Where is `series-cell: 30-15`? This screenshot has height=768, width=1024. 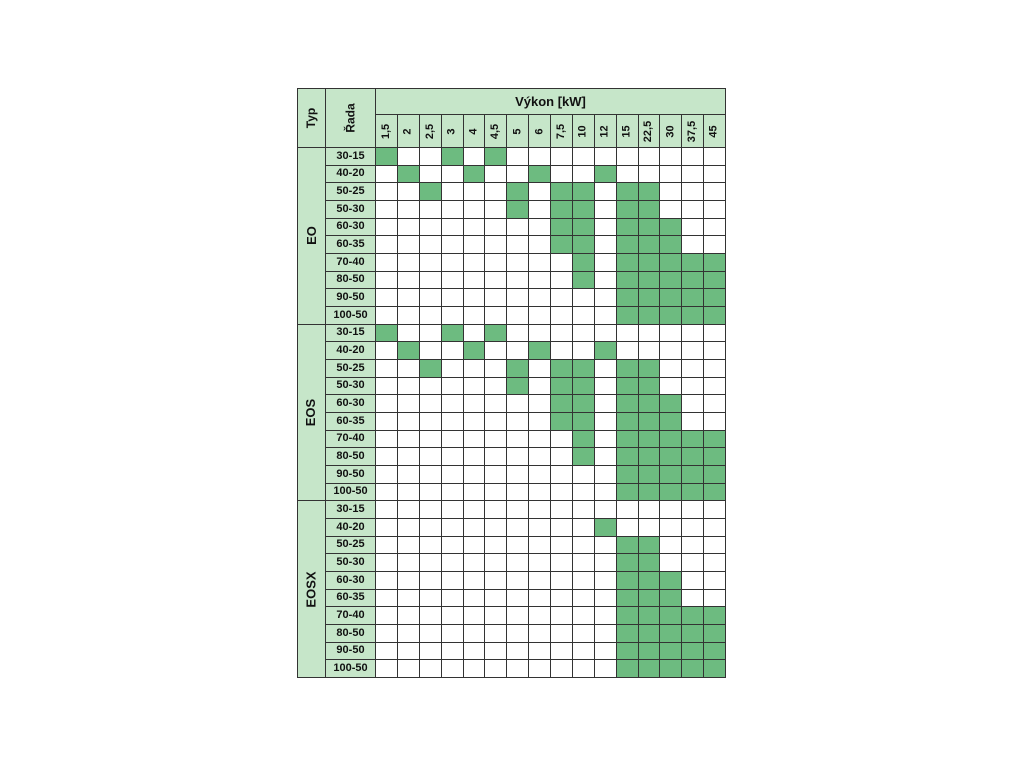 series-cell: 30-15 is located at coordinates (351, 333).